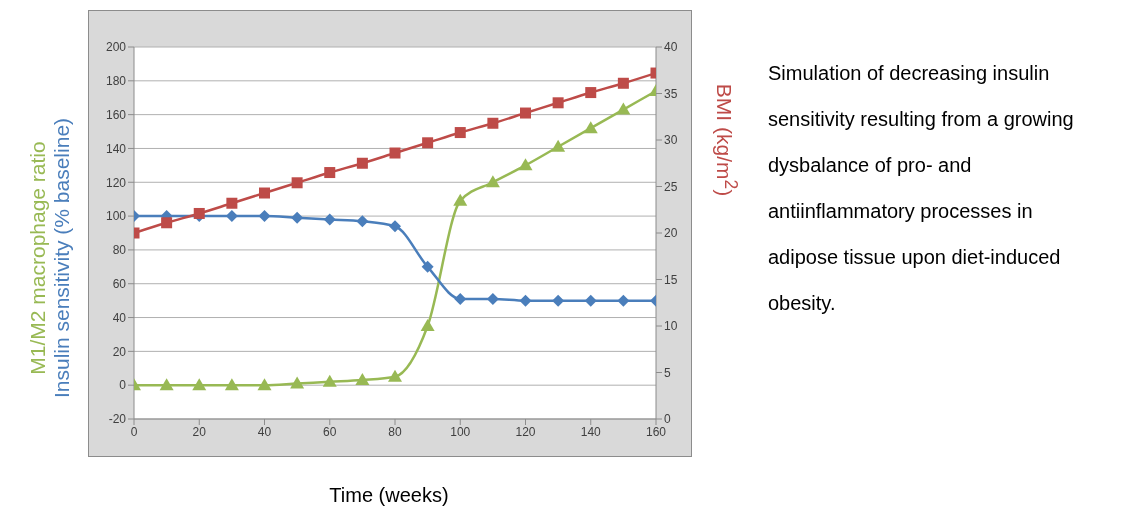 The width and height of the screenshot is (1141, 511). What do you see at coordinates (116, 47) in the screenshot?
I see `y-tick-label: 200` at bounding box center [116, 47].